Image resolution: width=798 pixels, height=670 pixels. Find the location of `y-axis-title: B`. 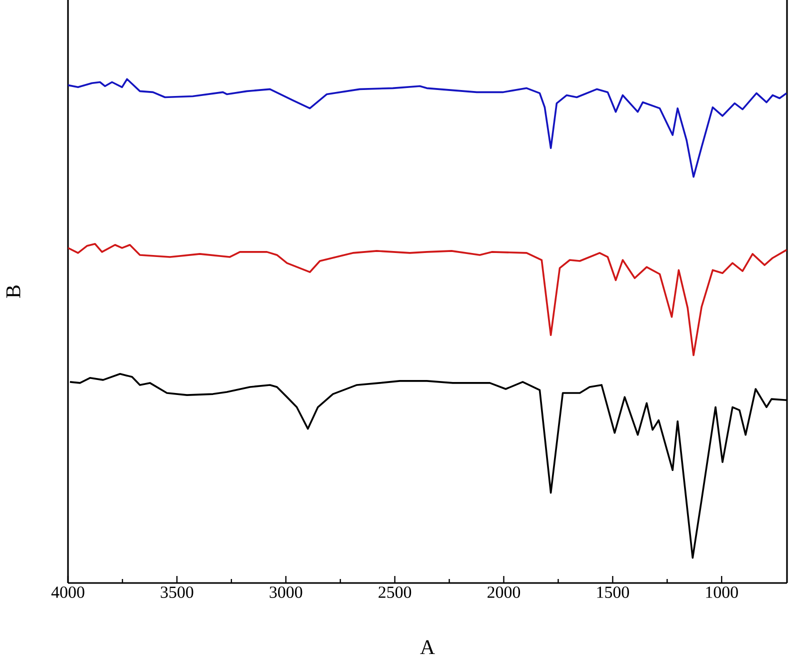

y-axis-title: B is located at coordinates (13, 292).